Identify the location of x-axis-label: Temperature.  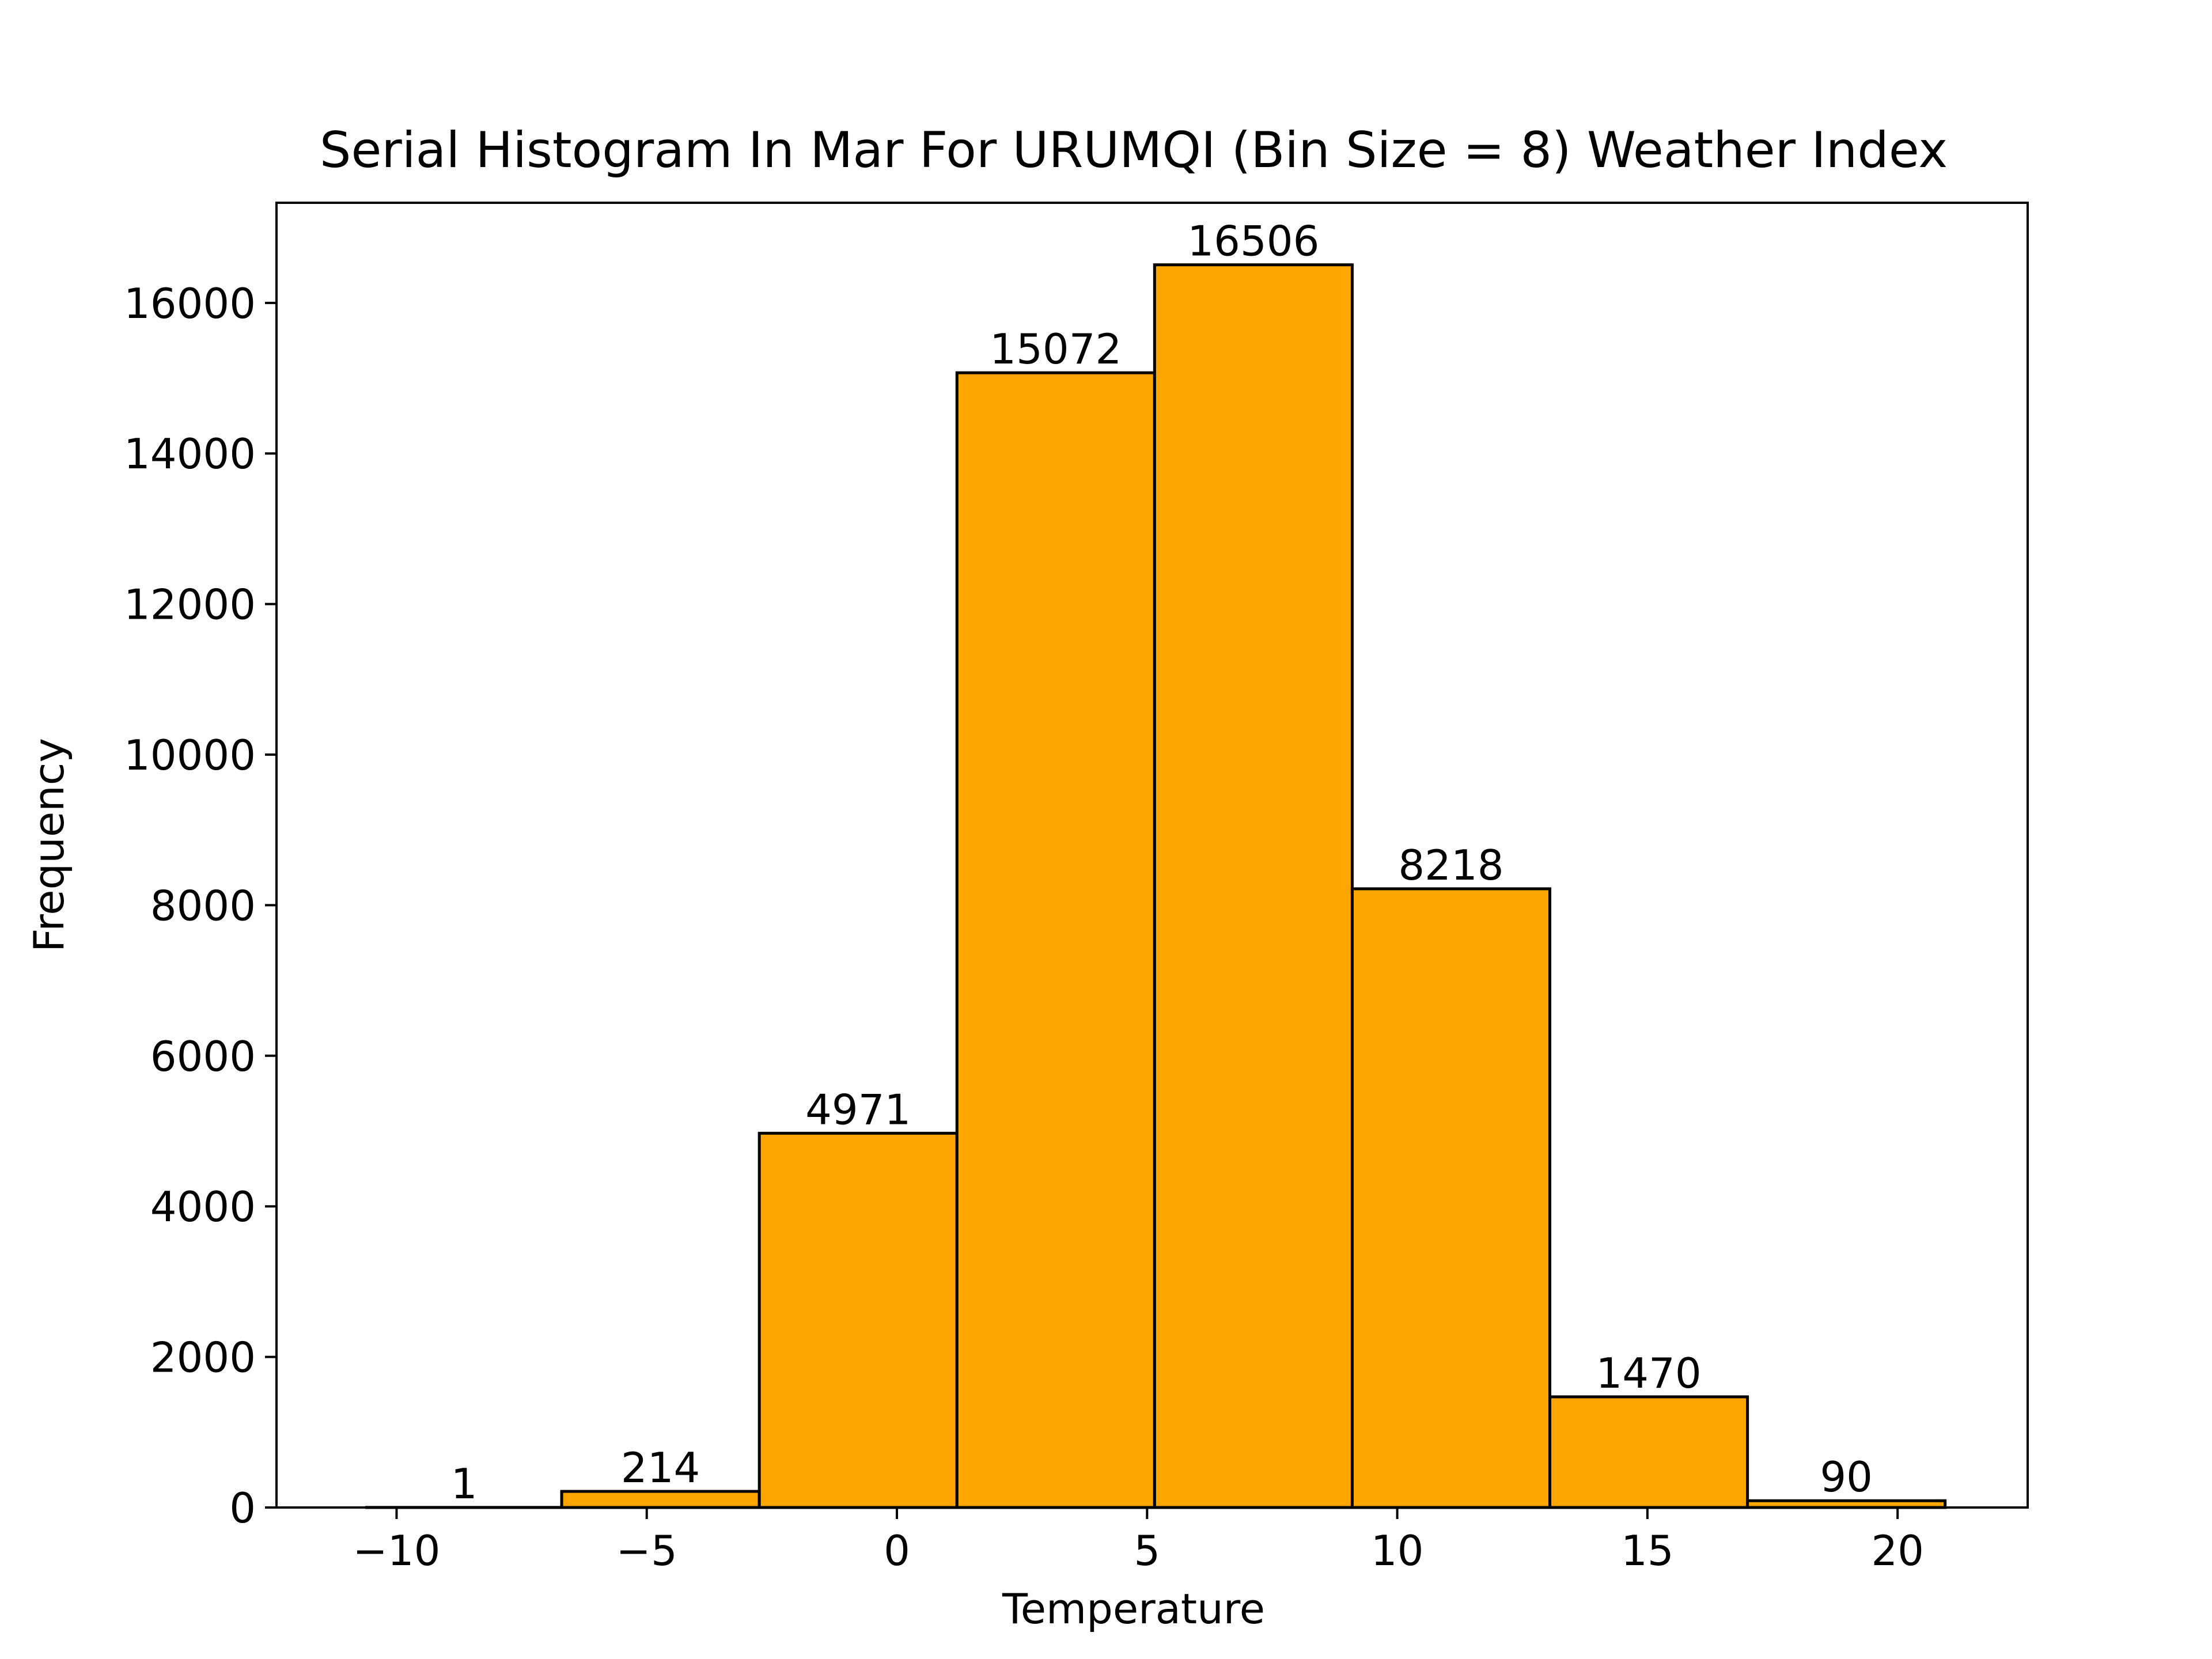
(1133, 1609).